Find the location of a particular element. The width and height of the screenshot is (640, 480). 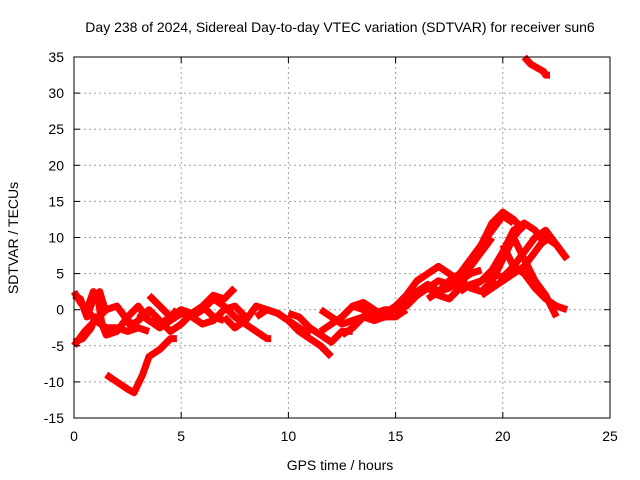

x-tick-label: 15 is located at coordinates (396, 436).